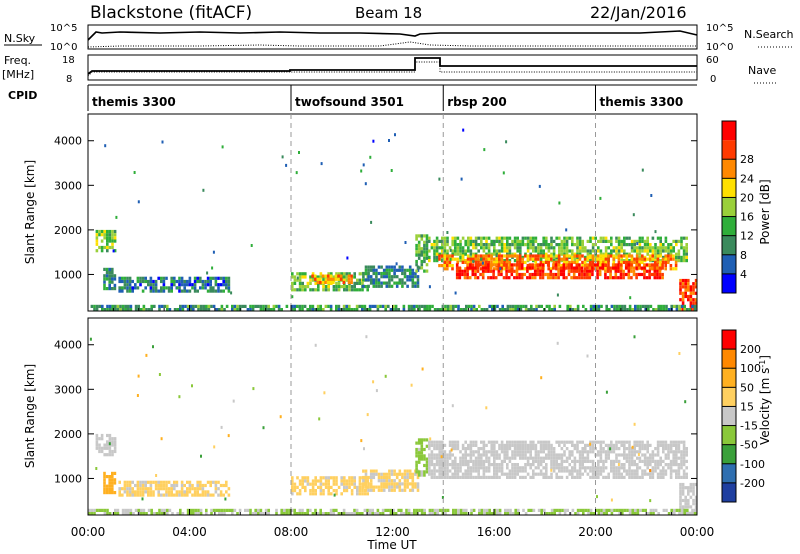 This screenshot has height=554, width=800. Describe the element at coordinates (729, 473) in the screenshot. I see `velocity-colorbar-swatch` at that location.